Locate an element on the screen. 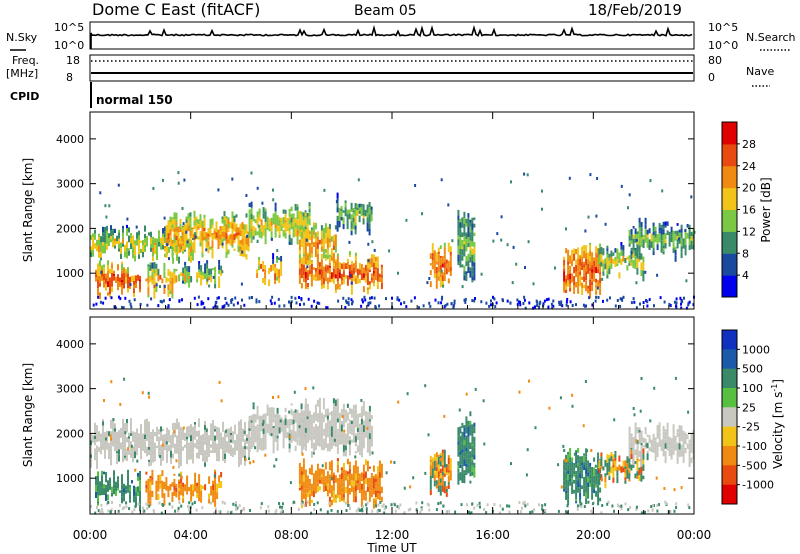 Image resolution: width=800 pixels, height=554 pixels. time-axis-label: Time UT is located at coordinates (391, 547).